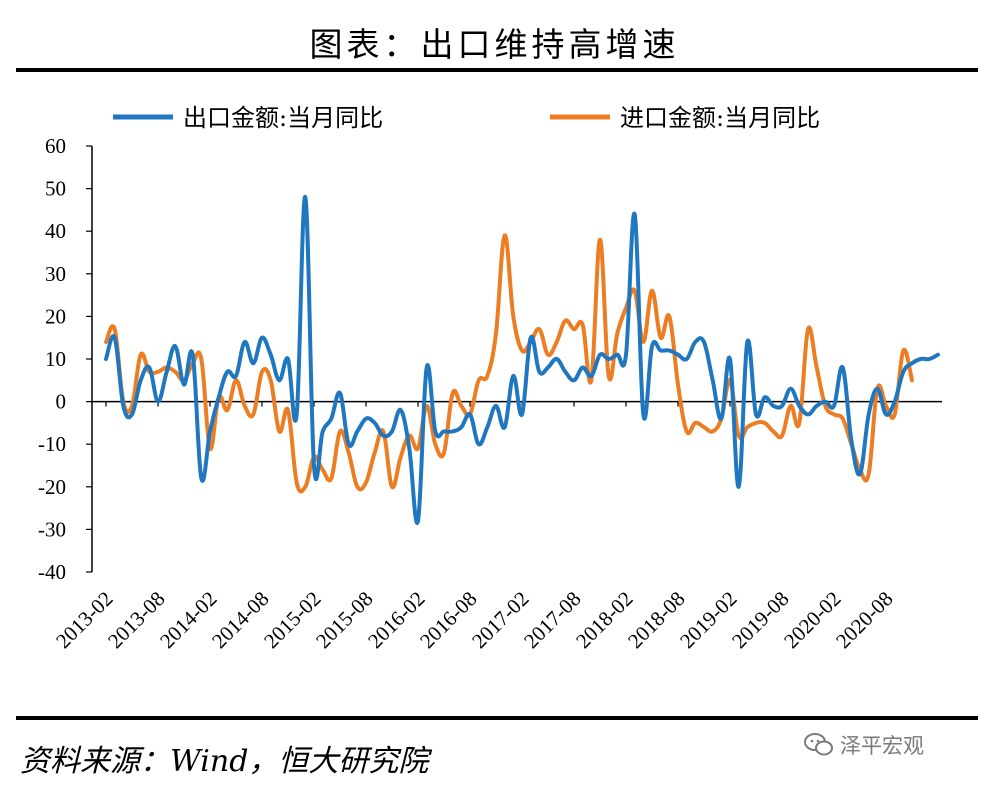  What do you see at coordinates (500, 620) in the screenshot?
I see `x-tick-label: 2017-02` at bounding box center [500, 620].